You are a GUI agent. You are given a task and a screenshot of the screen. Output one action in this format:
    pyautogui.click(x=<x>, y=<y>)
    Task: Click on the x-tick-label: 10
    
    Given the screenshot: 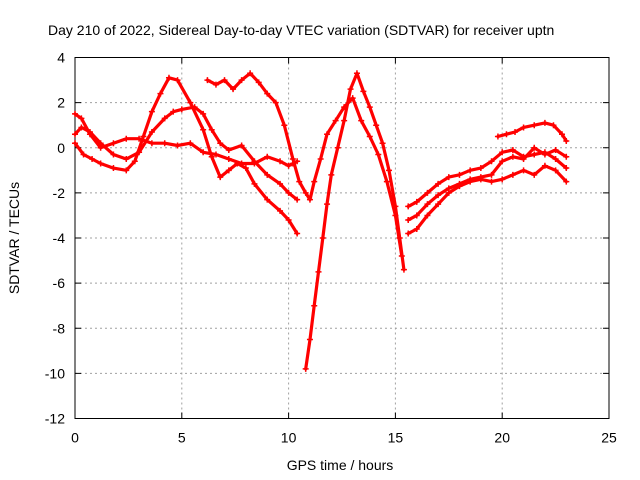 What is the action you would take?
    pyautogui.click(x=289, y=438)
    